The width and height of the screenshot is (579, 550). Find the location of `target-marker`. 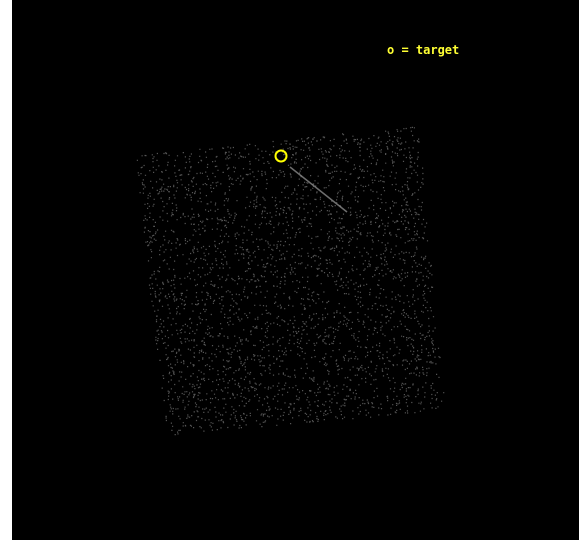

target-marker is located at coordinates (281, 156).